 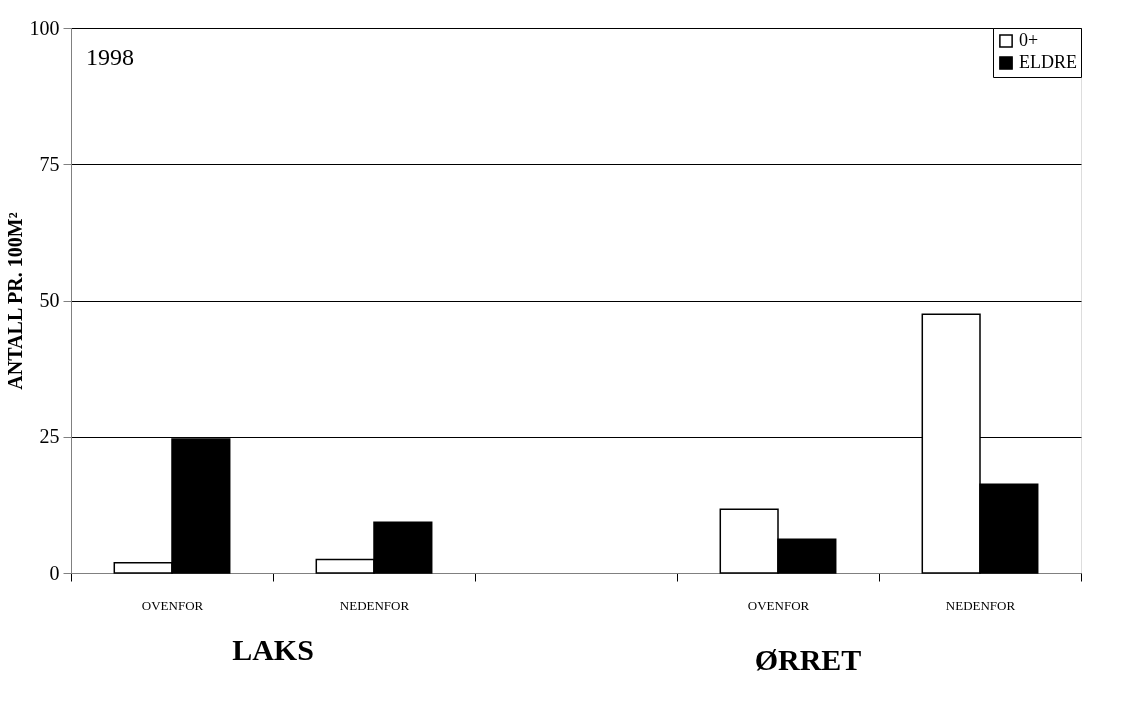 What do you see at coordinates (14, 301) in the screenshot?
I see `y-axis-title: ANTALL PR. 100M²` at bounding box center [14, 301].